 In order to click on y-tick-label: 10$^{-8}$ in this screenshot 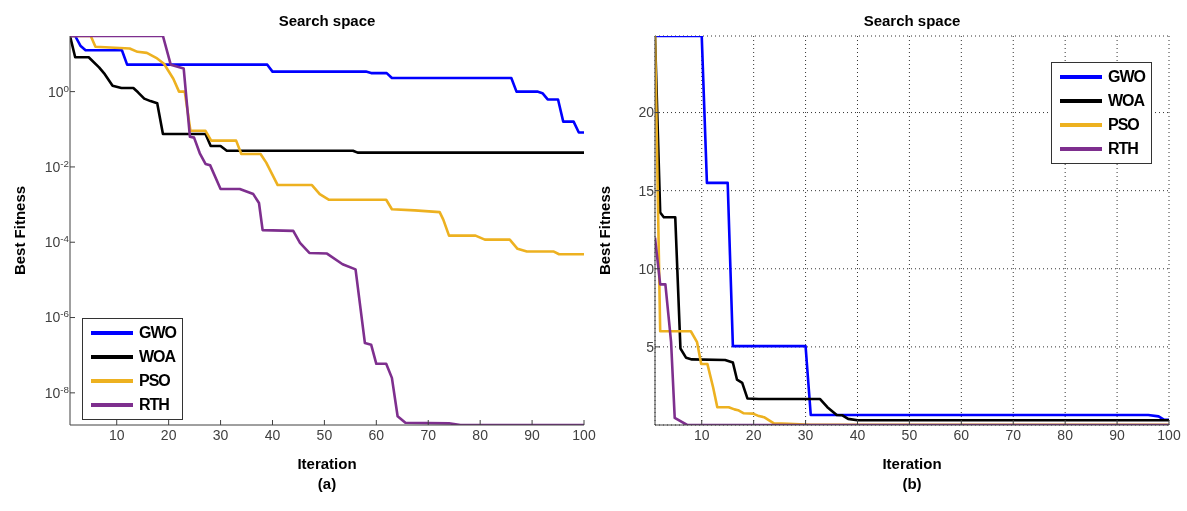, I will do `click(57, 392)`.